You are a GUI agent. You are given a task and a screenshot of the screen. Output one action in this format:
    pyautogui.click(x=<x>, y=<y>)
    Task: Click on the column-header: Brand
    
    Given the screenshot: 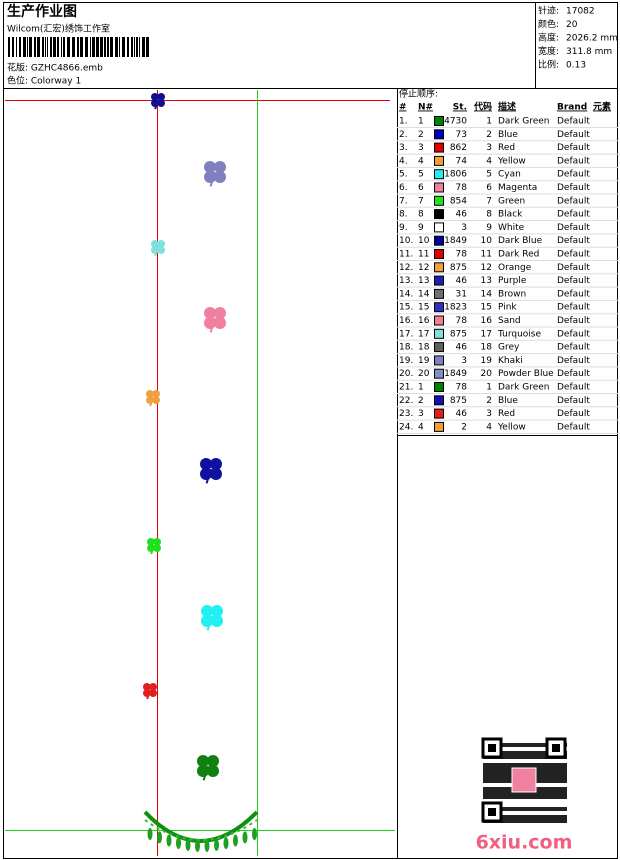 What is the action you would take?
    pyautogui.click(x=572, y=108)
    